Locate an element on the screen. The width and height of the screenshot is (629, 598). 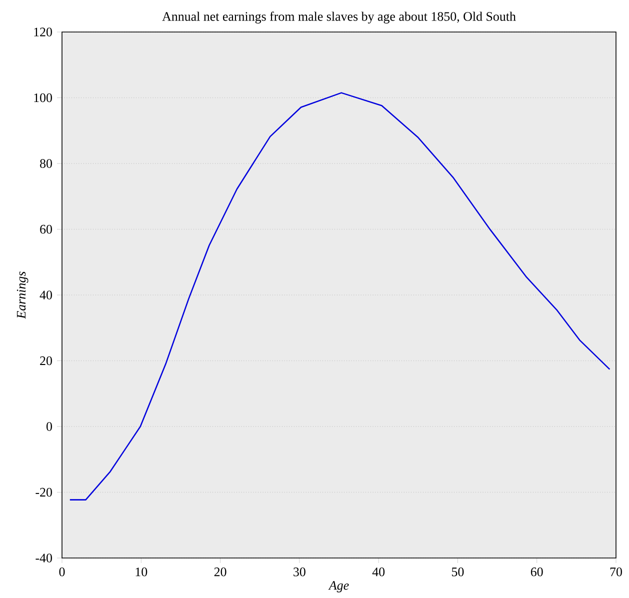
x-tick-label: 20 is located at coordinates (220, 572).